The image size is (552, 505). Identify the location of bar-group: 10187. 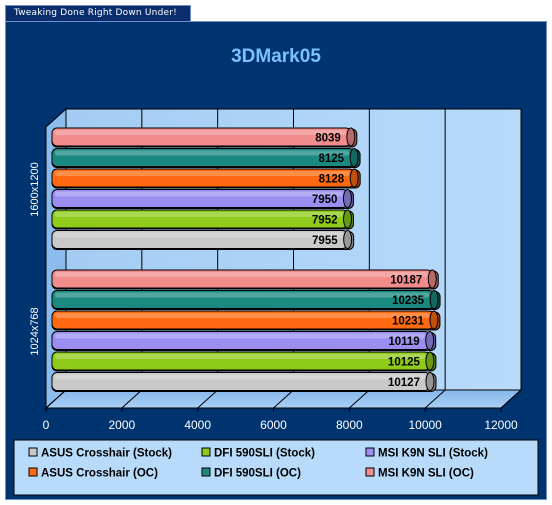
(245, 279).